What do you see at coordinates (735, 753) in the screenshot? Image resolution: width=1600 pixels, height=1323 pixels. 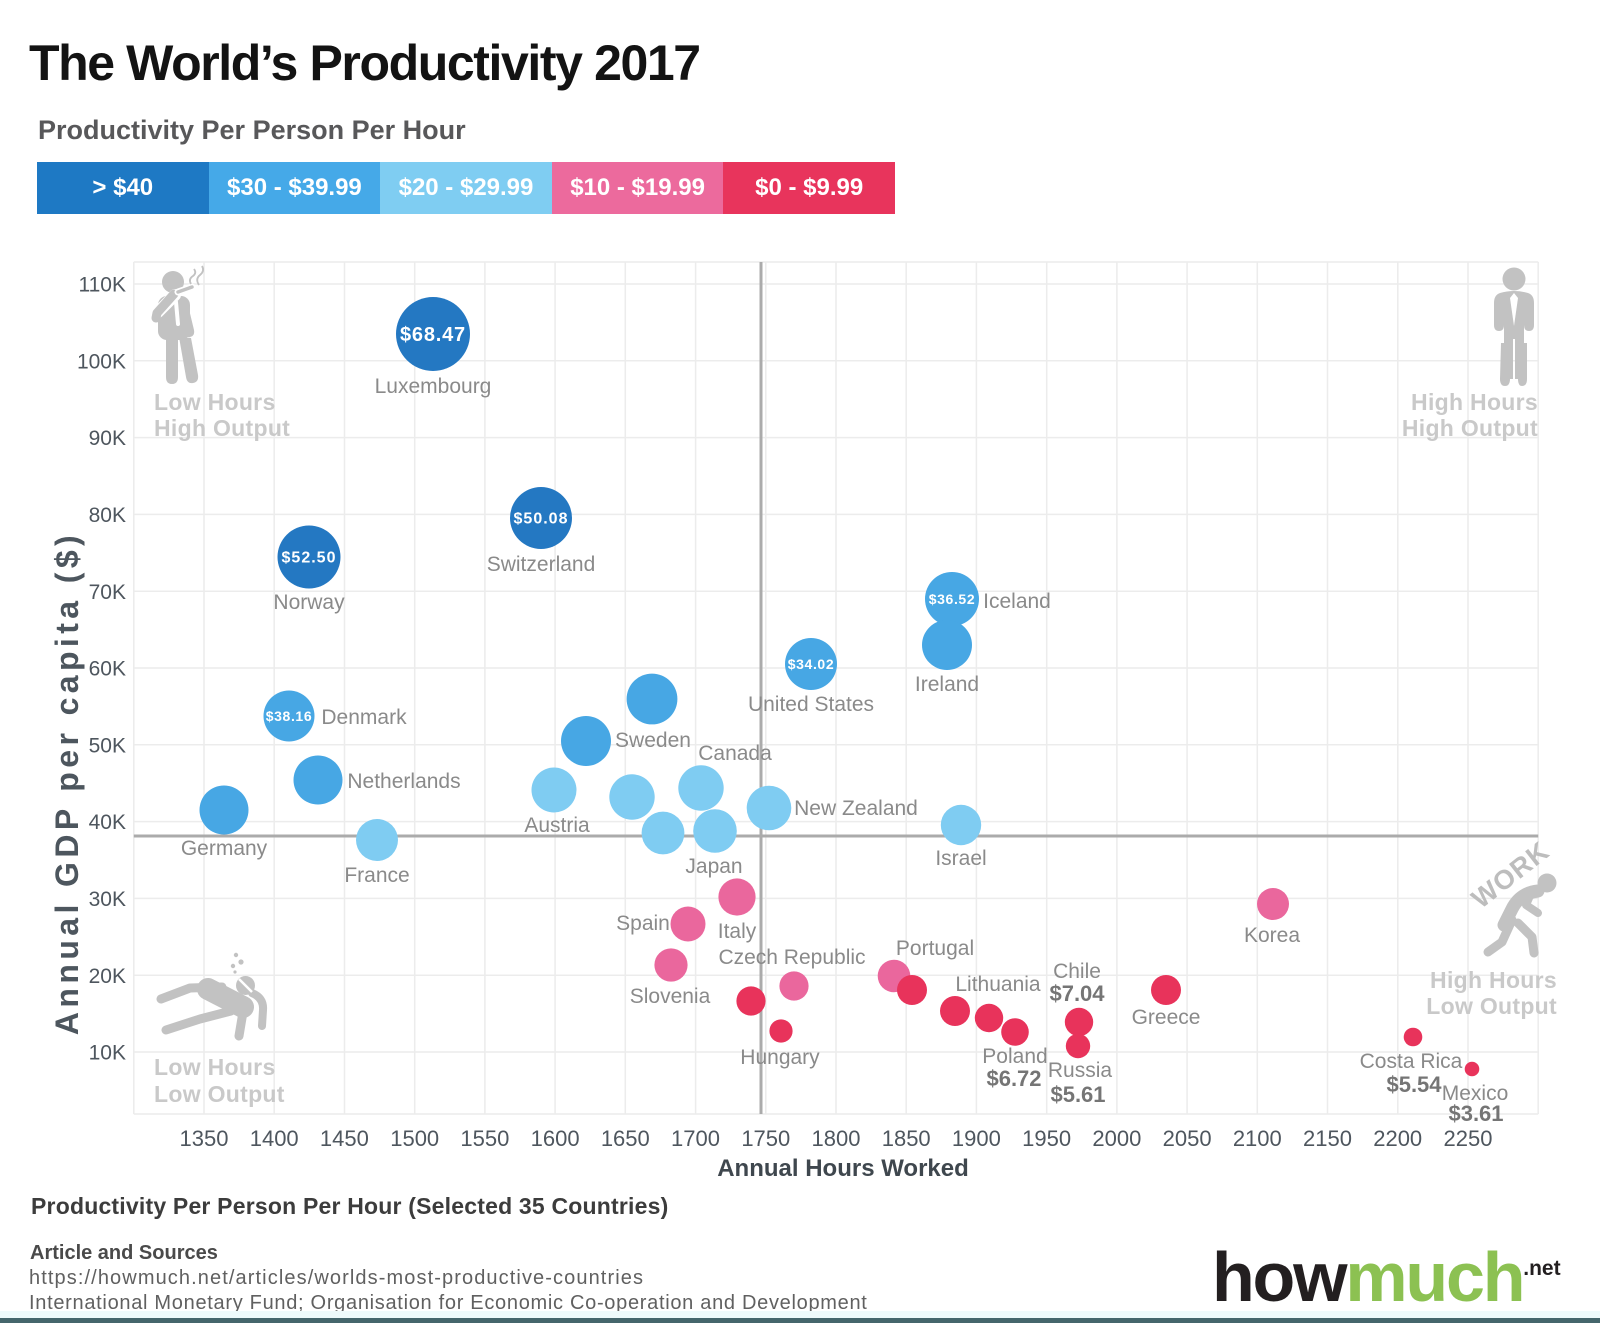 I see `svg-text: Canada` at bounding box center [735, 753].